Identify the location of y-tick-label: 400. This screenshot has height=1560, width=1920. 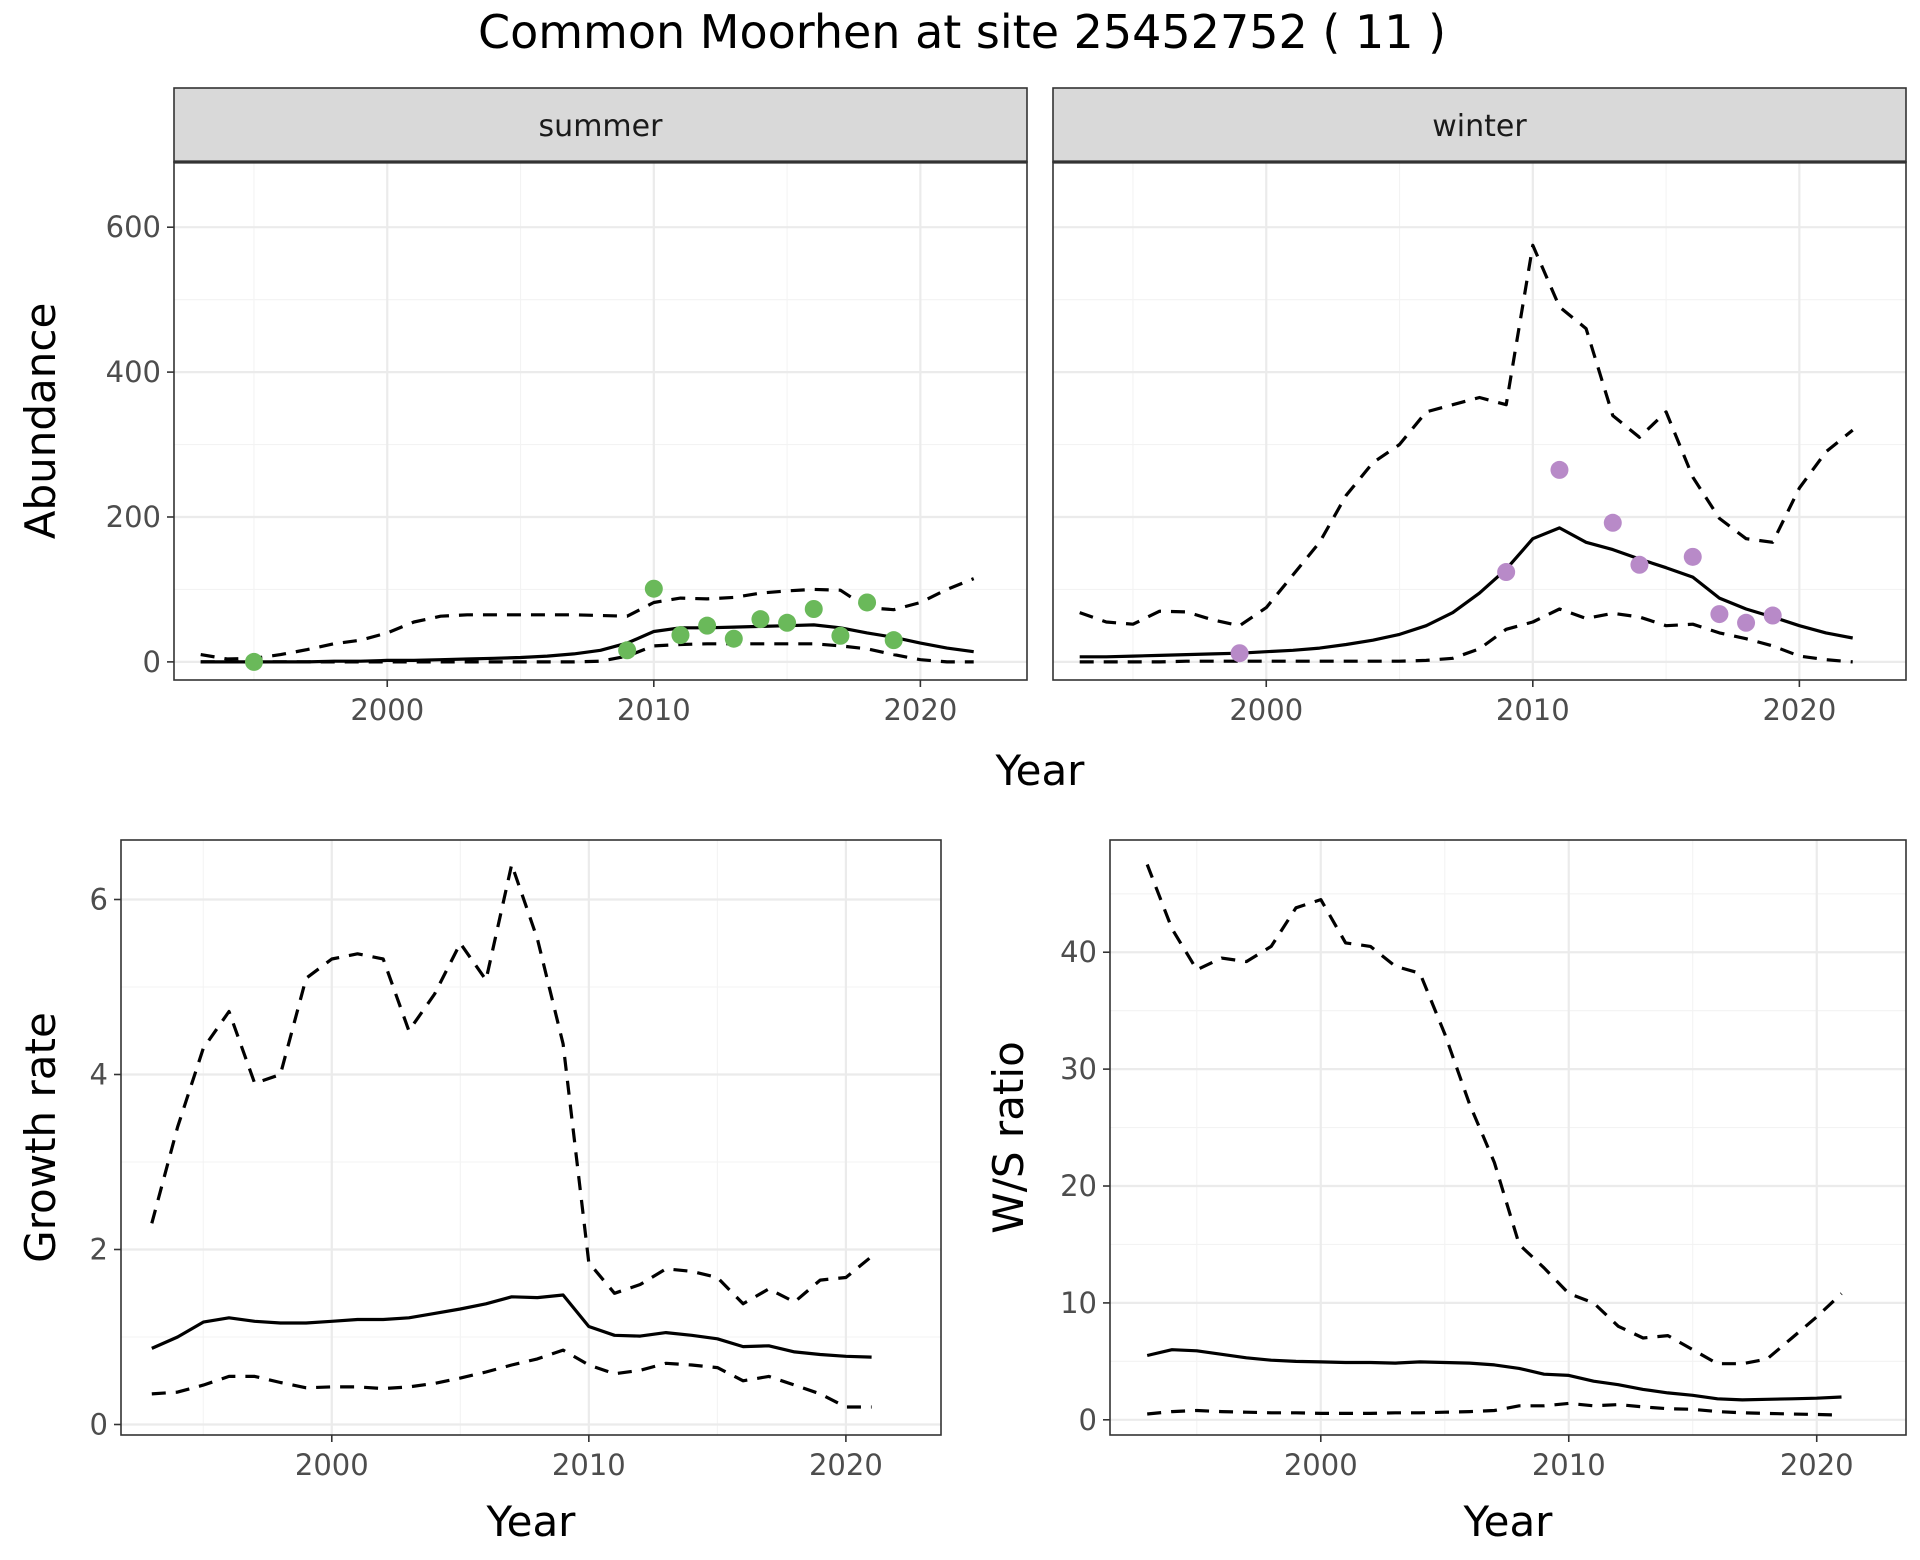
(133, 372).